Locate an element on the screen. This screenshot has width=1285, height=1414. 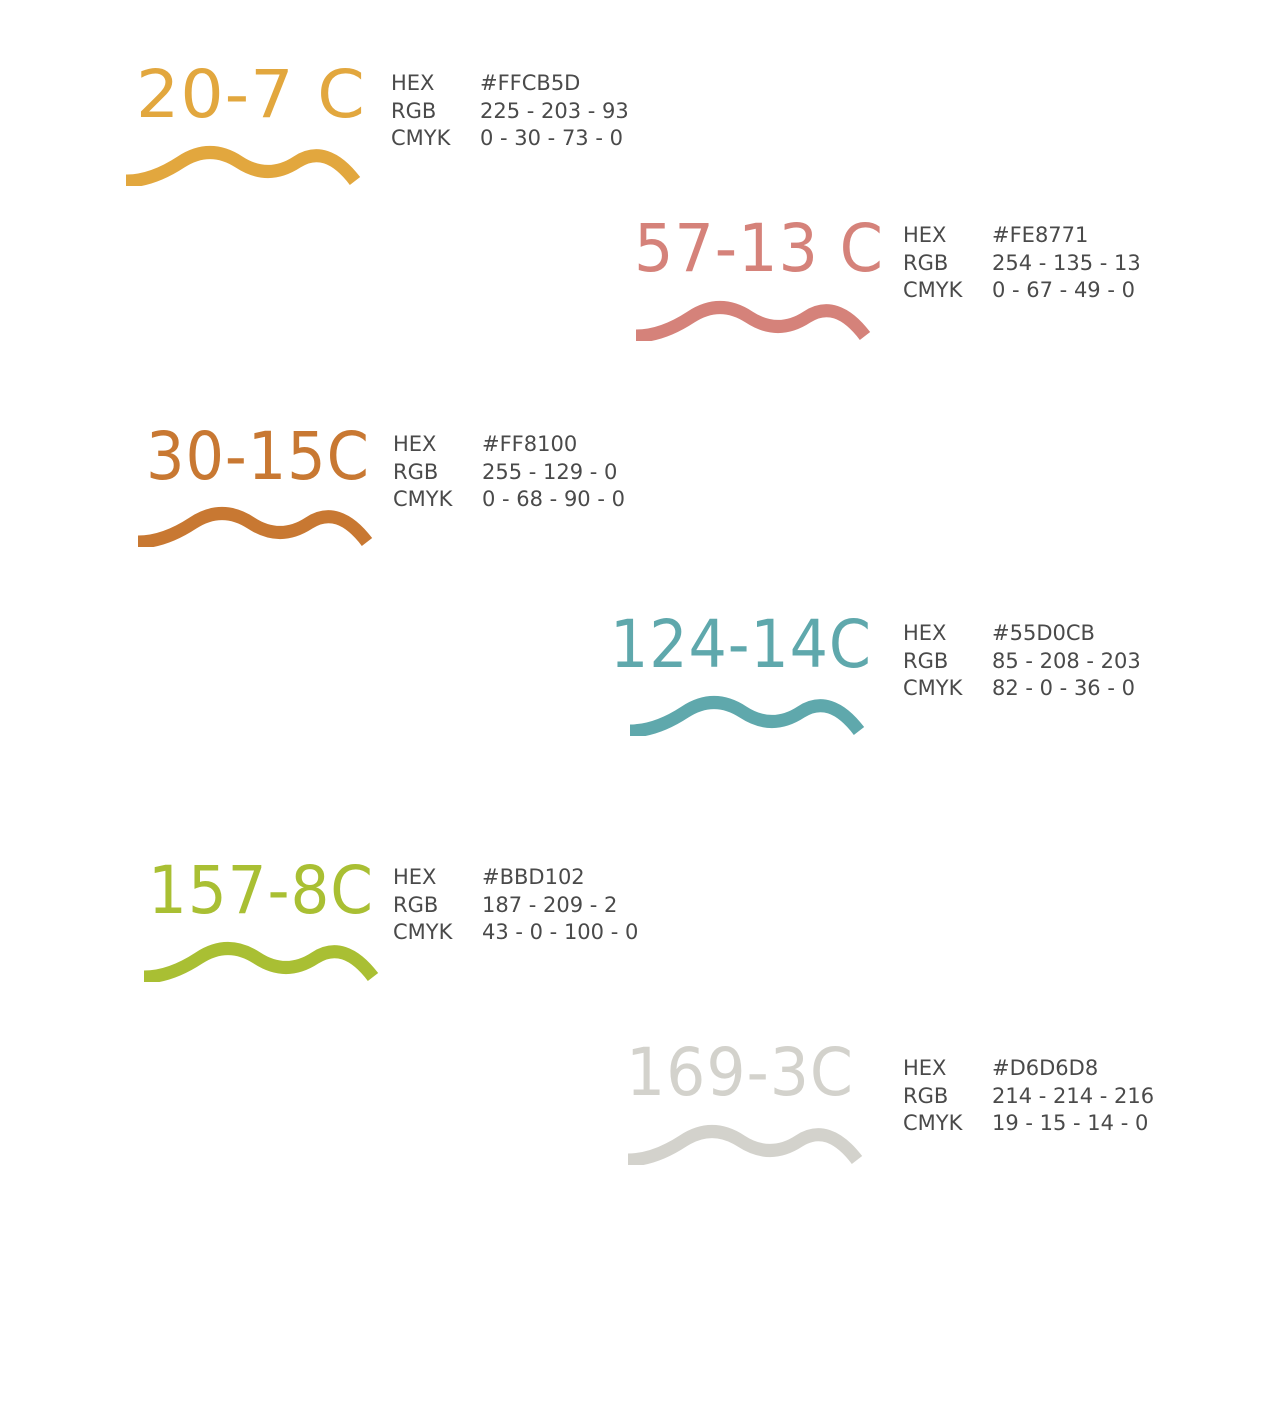
cmyk-value: 0 - 68 - 90 - 0 is located at coordinates (553, 499).